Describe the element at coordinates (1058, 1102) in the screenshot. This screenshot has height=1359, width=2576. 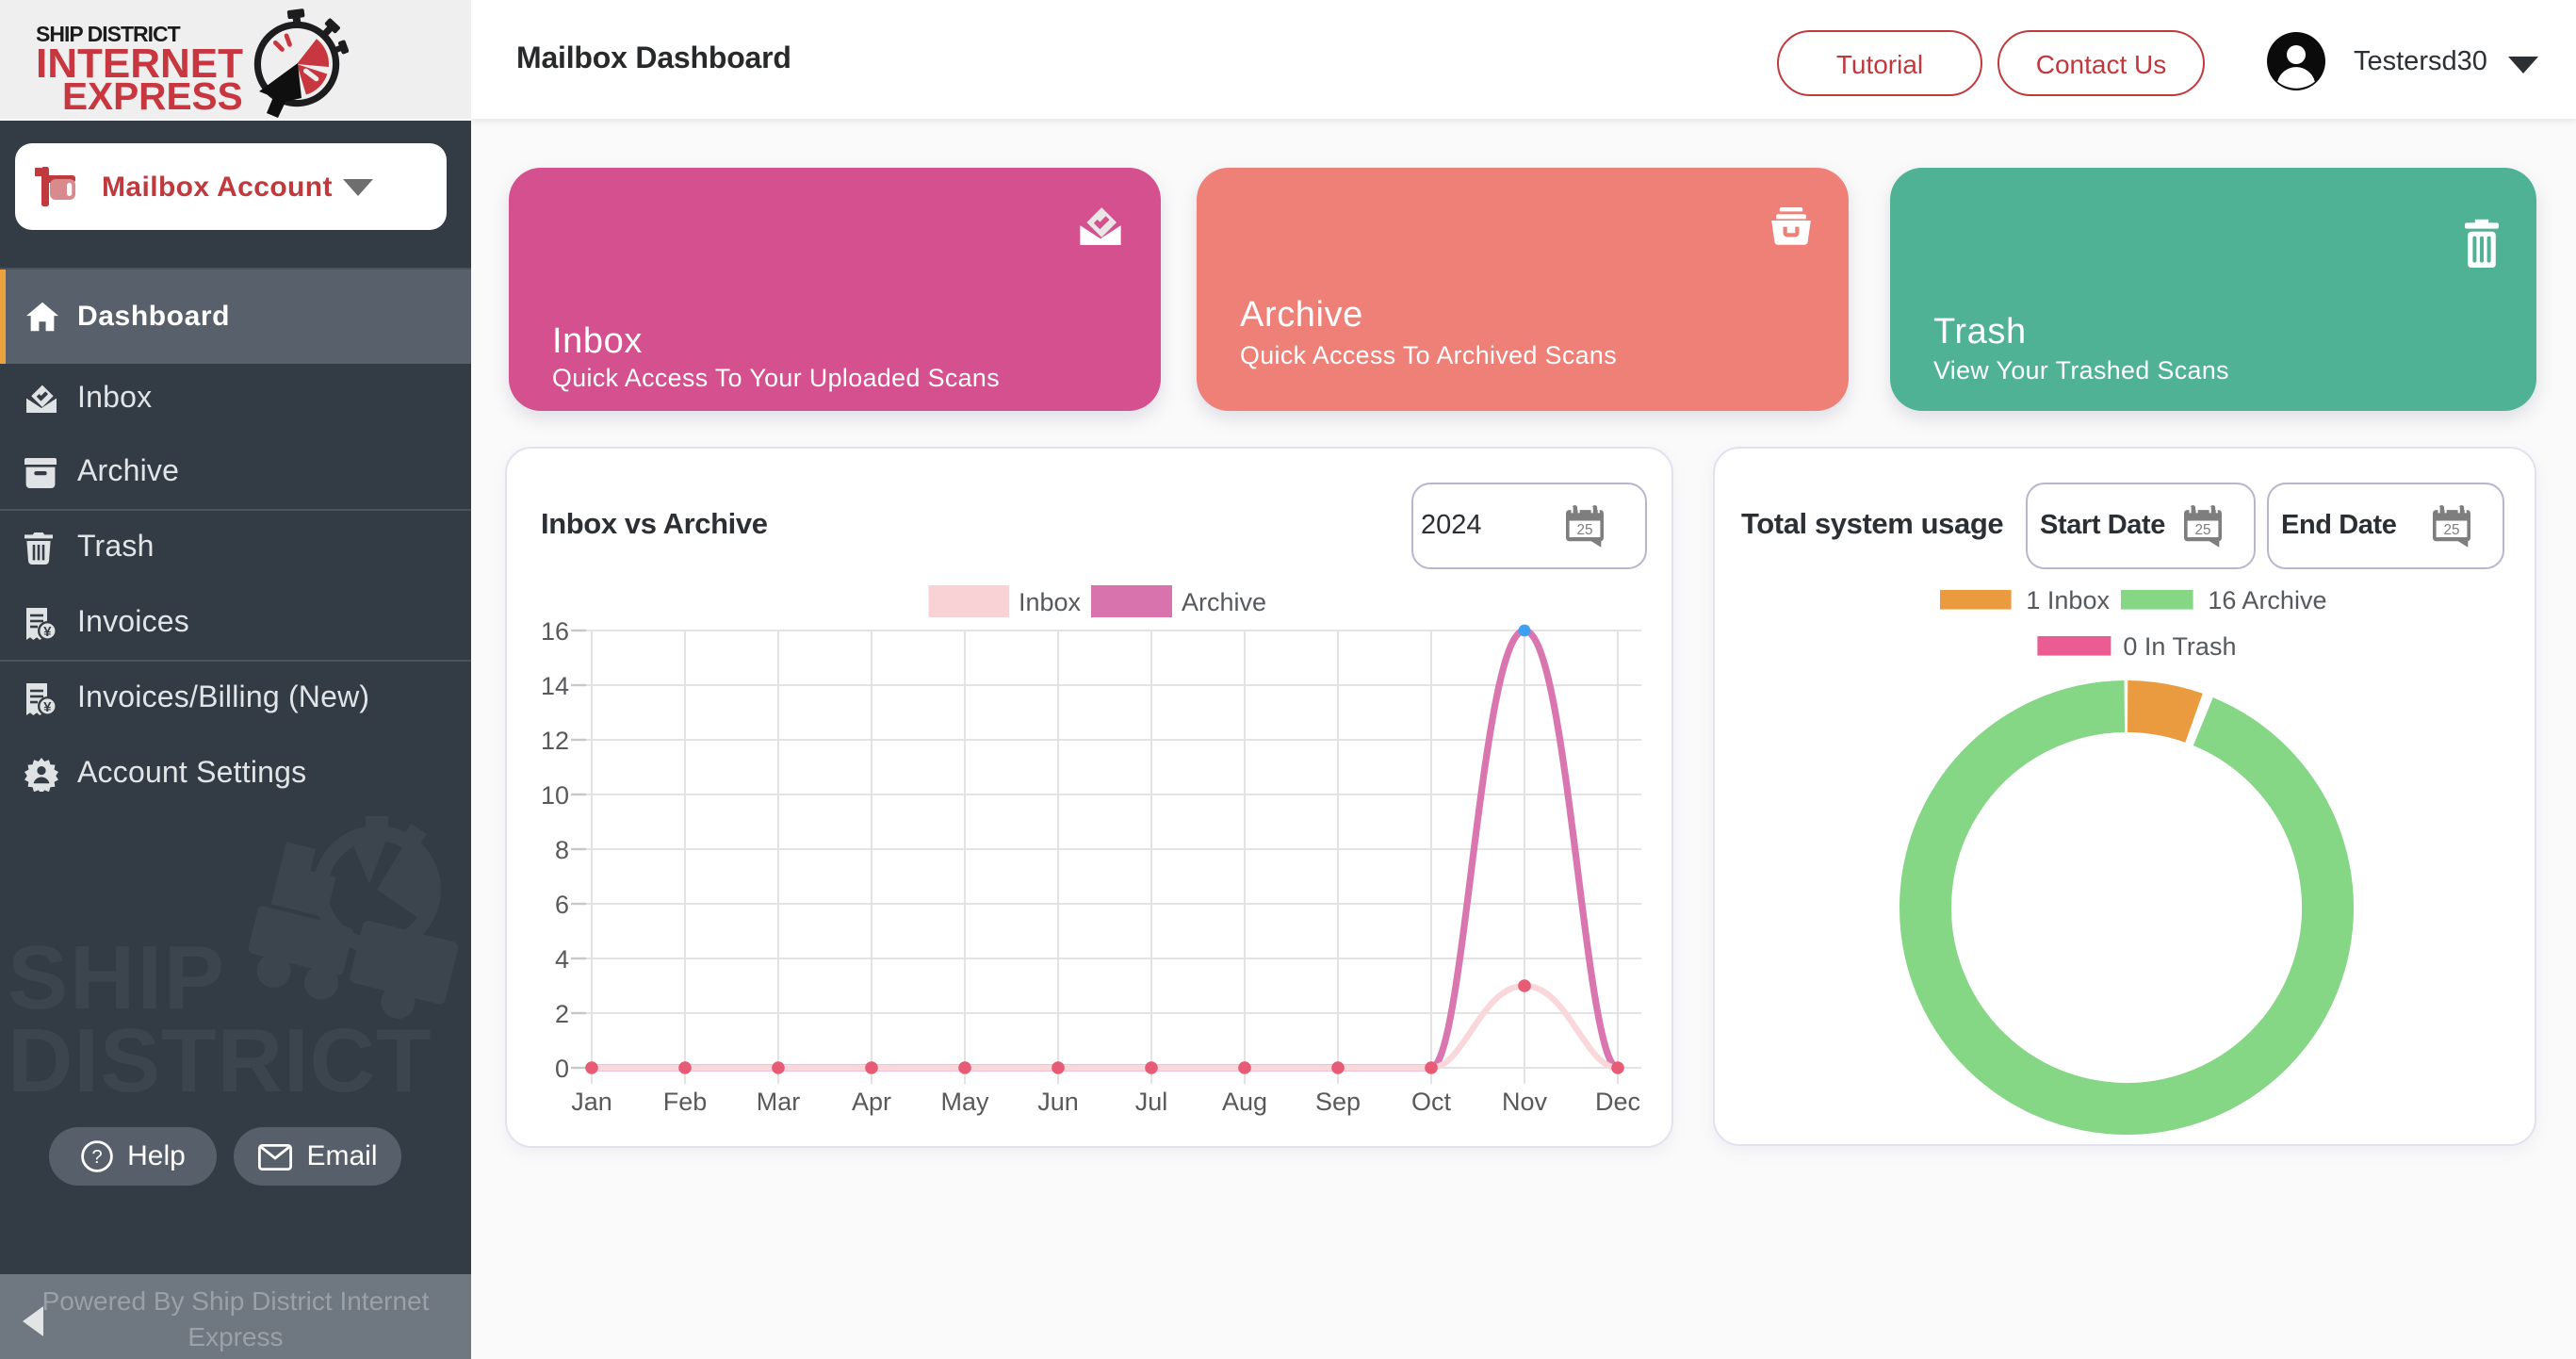
I see `svg-text: Jun` at that location.